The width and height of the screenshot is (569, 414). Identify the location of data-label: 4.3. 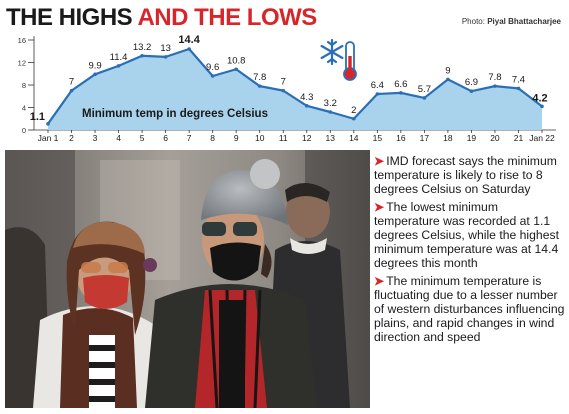
(306, 97).